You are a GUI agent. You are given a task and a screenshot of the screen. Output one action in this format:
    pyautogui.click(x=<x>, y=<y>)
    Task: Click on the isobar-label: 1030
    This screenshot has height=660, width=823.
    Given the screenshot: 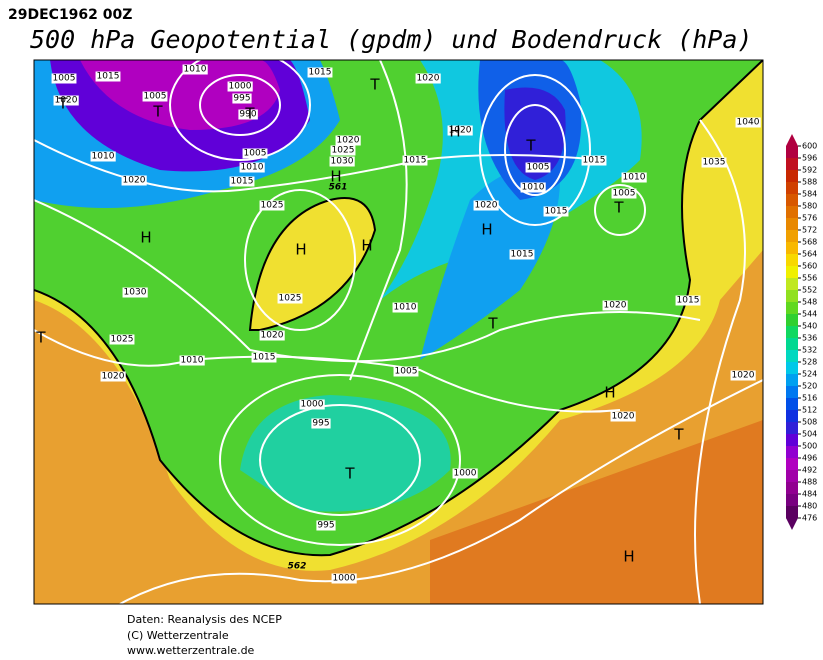 What is the action you would take?
    pyautogui.click(x=135, y=293)
    